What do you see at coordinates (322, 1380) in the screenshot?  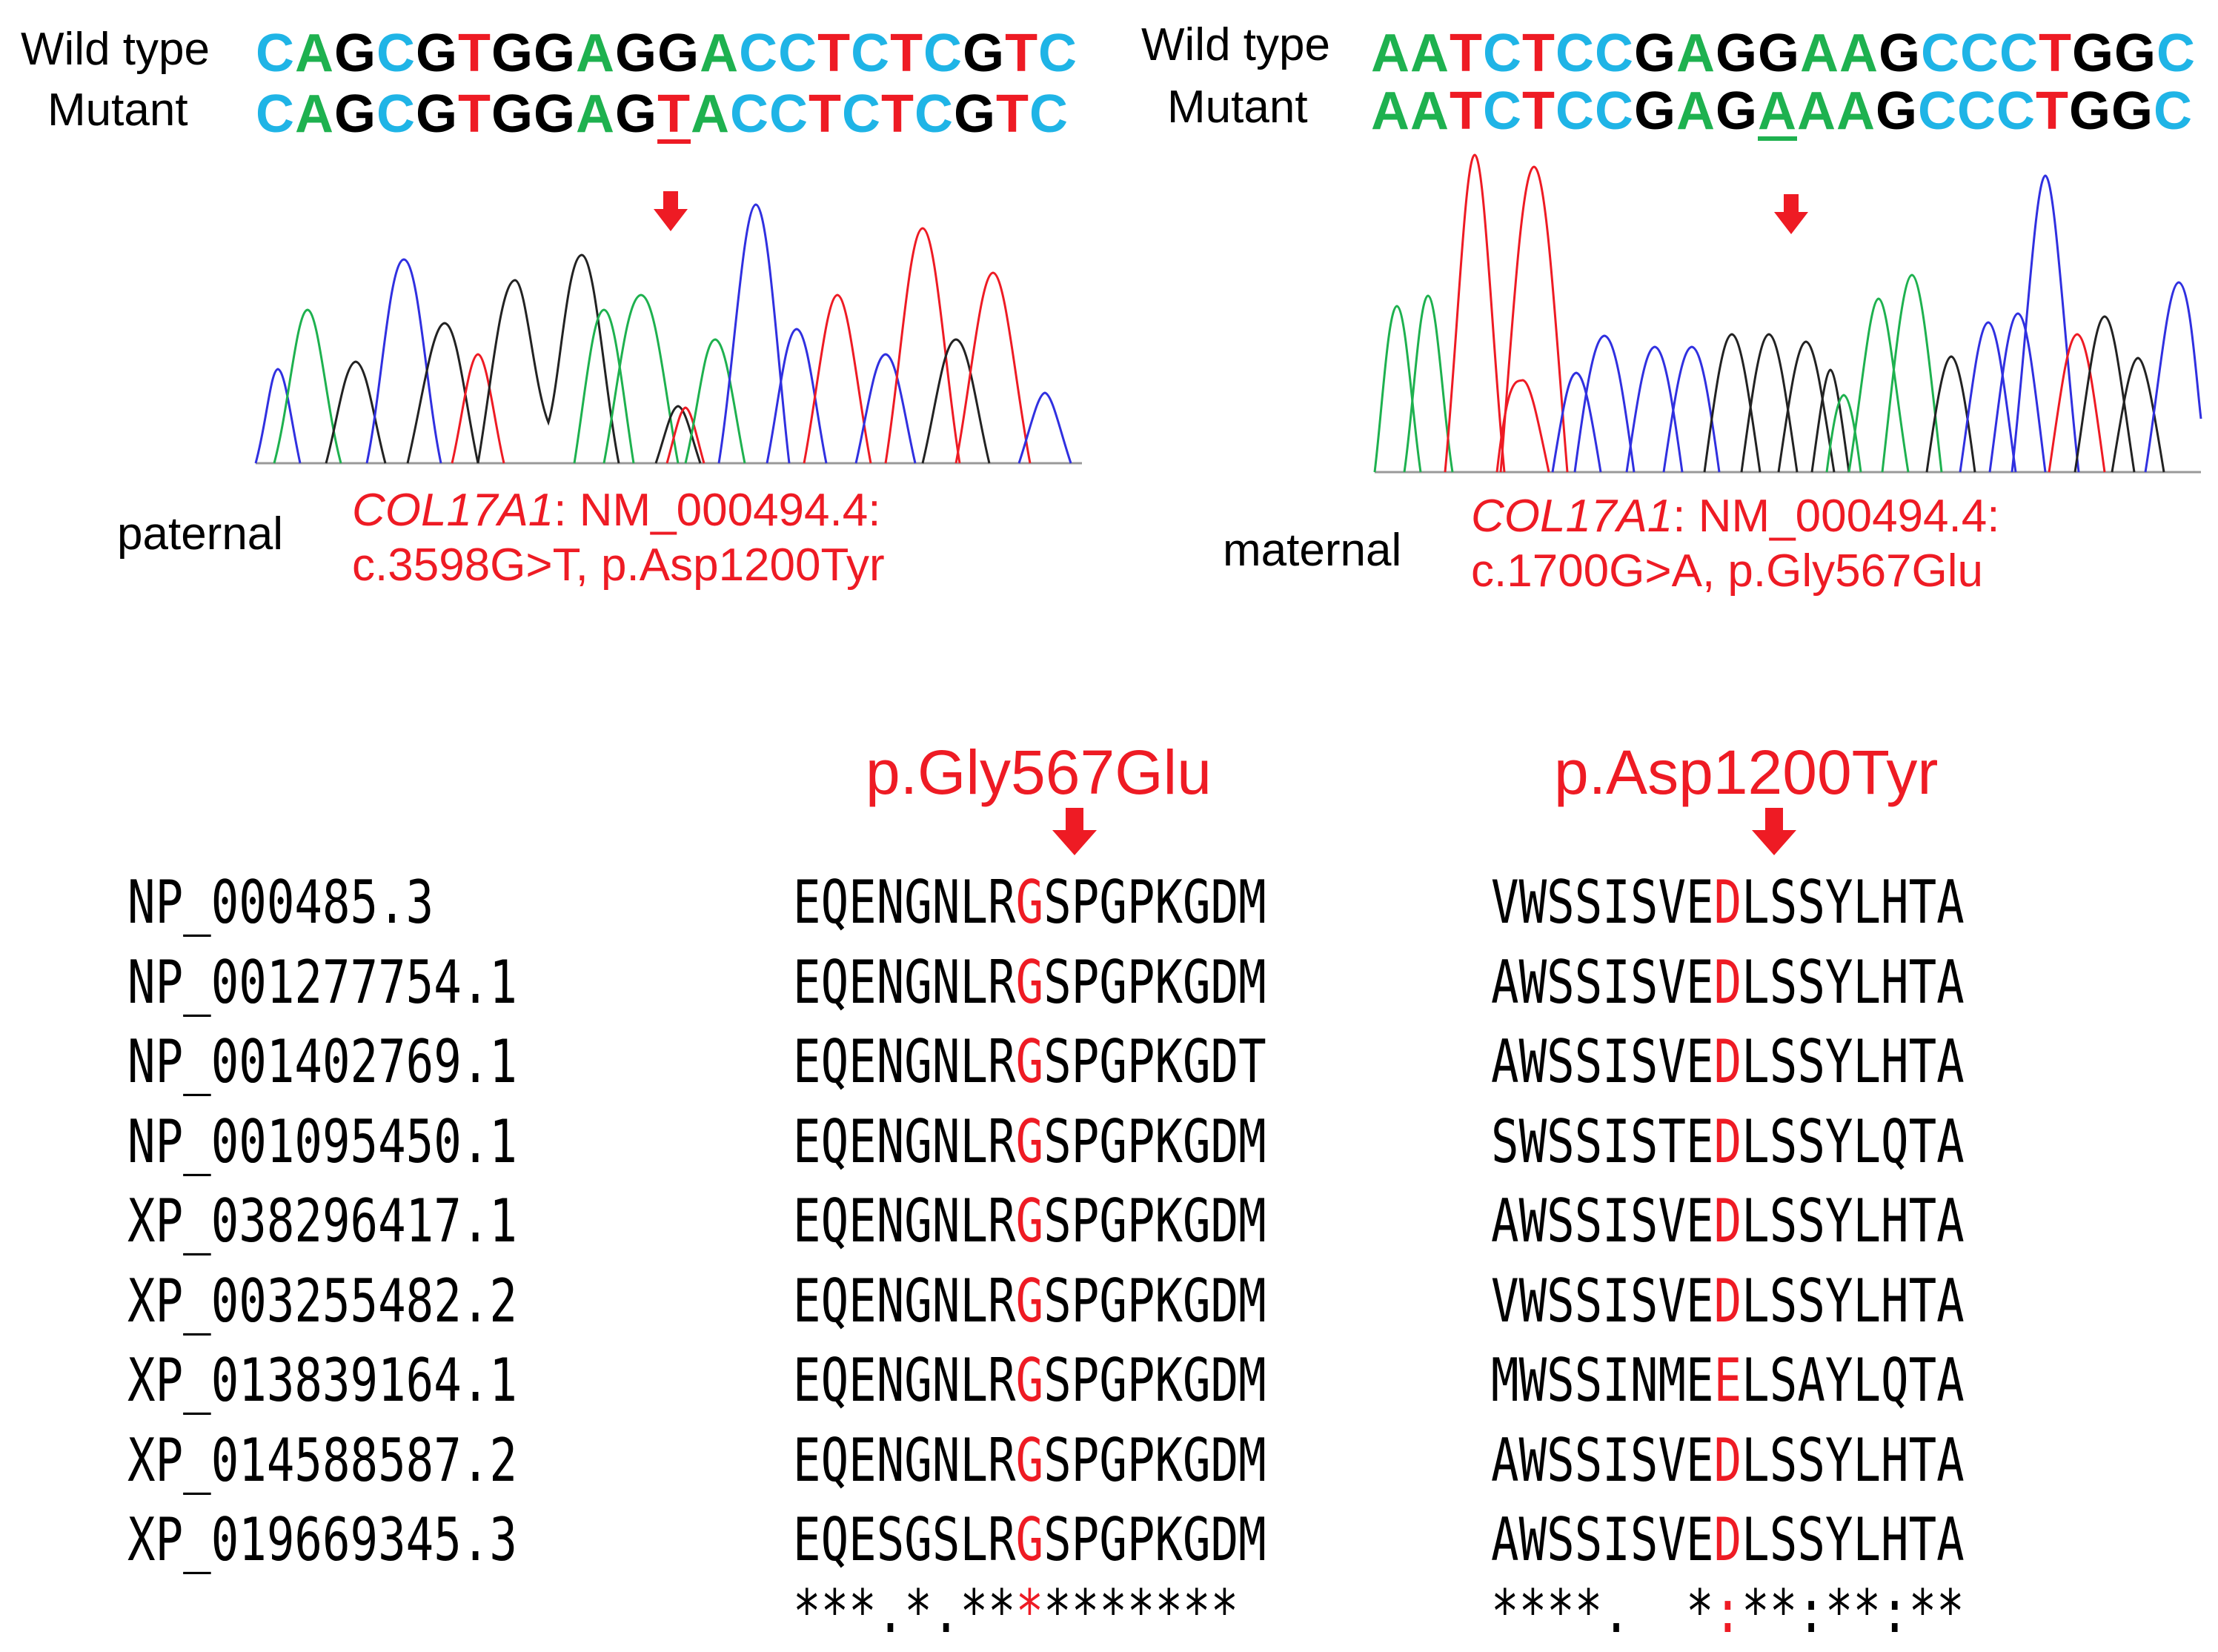 I see `alignment-row-id: XP_013839164.1` at bounding box center [322, 1380].